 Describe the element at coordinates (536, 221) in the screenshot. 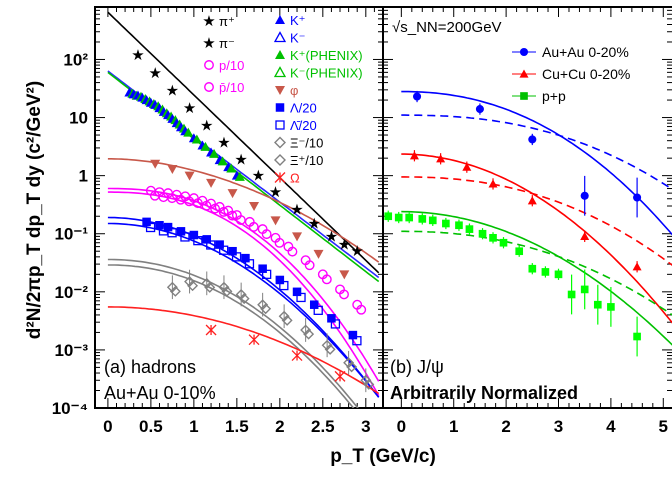

I see `cucu-ref-curve` at that location.